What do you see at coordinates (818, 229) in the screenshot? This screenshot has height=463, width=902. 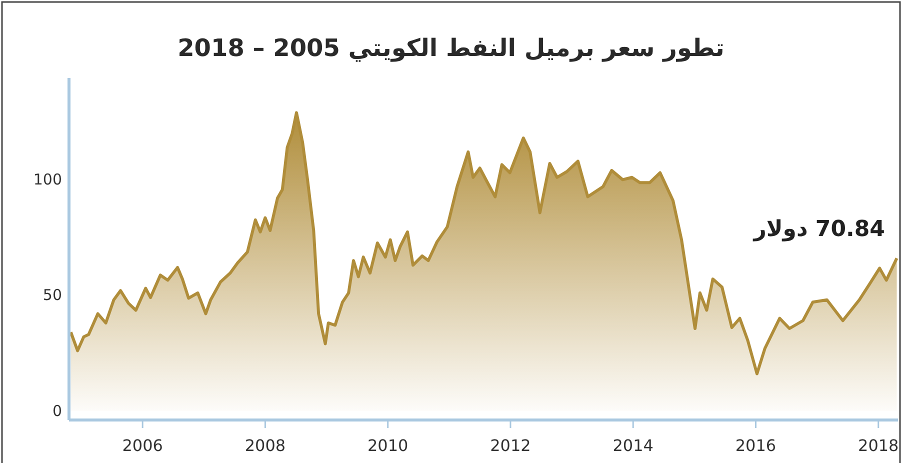 I see `annotation: 70.84 دولار` at bounding box center [818, 229].